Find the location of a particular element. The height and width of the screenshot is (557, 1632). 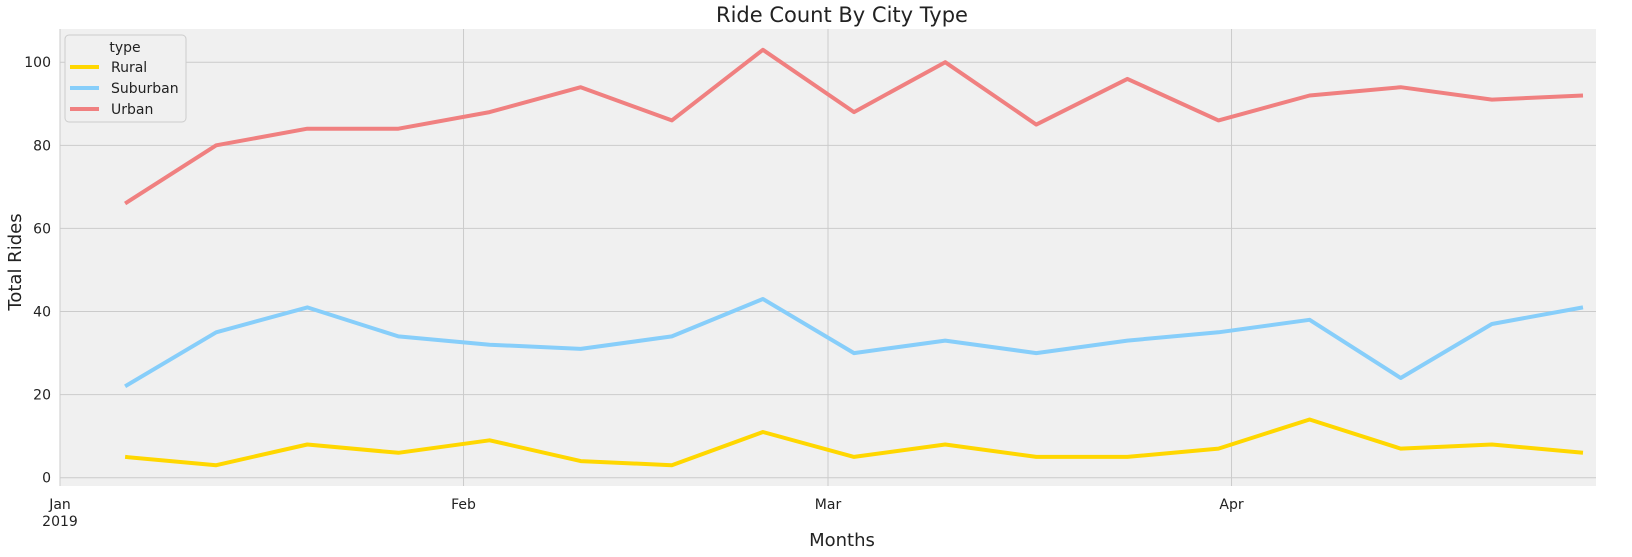

chart-title: Ride Count By City Type is located at coordinates (842, 15).